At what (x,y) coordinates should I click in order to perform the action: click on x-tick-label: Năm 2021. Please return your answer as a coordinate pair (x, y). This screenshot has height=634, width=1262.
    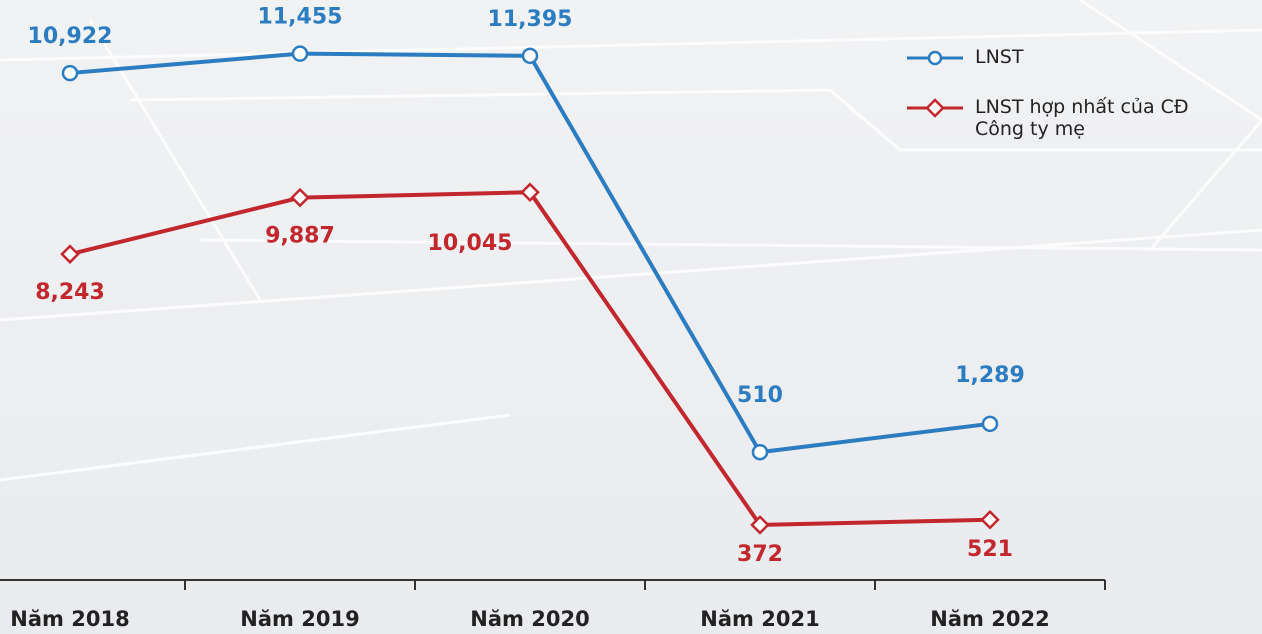
    Looking at the image, I should click on (759, 619).